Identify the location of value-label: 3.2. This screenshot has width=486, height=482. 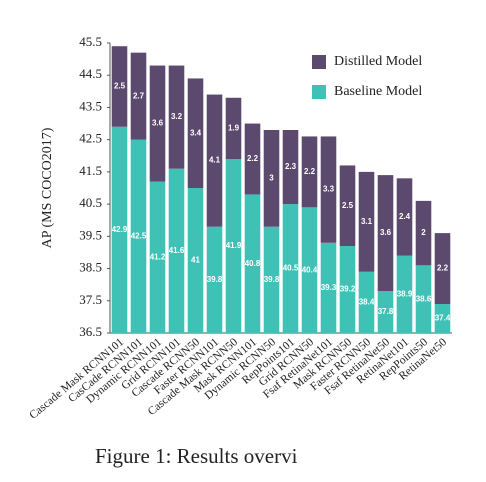
(177, 116).